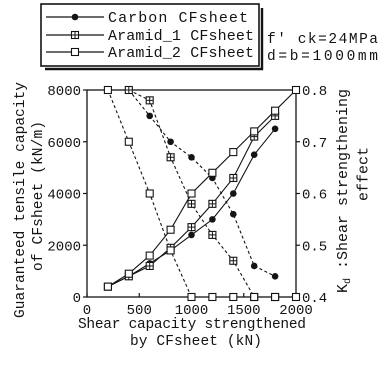  Describe the element at coordinates (77, 299) in the screenshot. I see `y-tick-label: 0` at that location.